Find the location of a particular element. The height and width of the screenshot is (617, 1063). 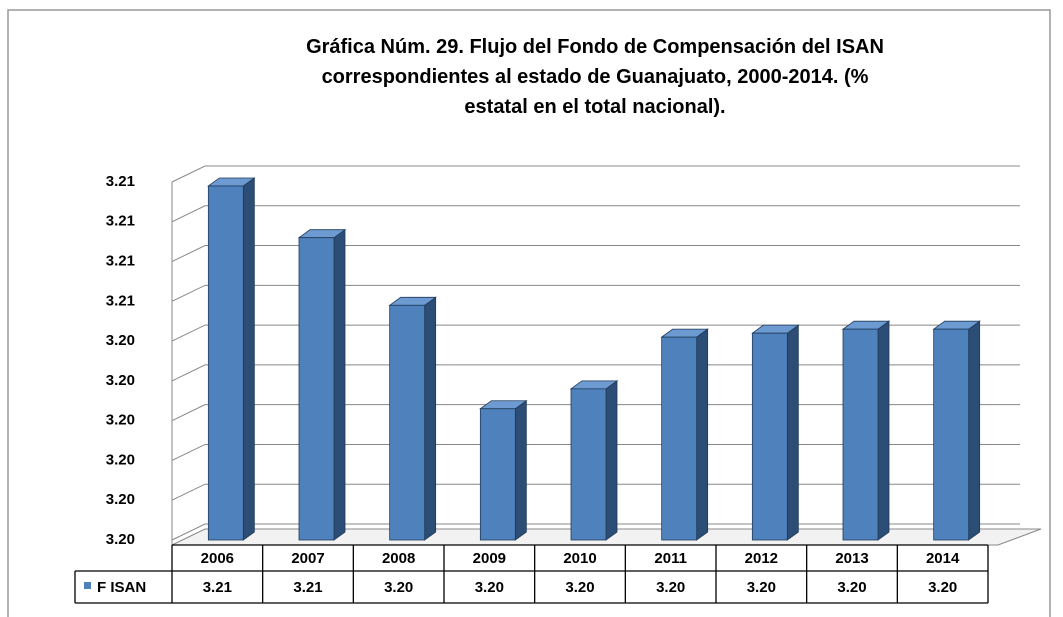

x-tick-label: 2008 is located at coordinates (398, 558).